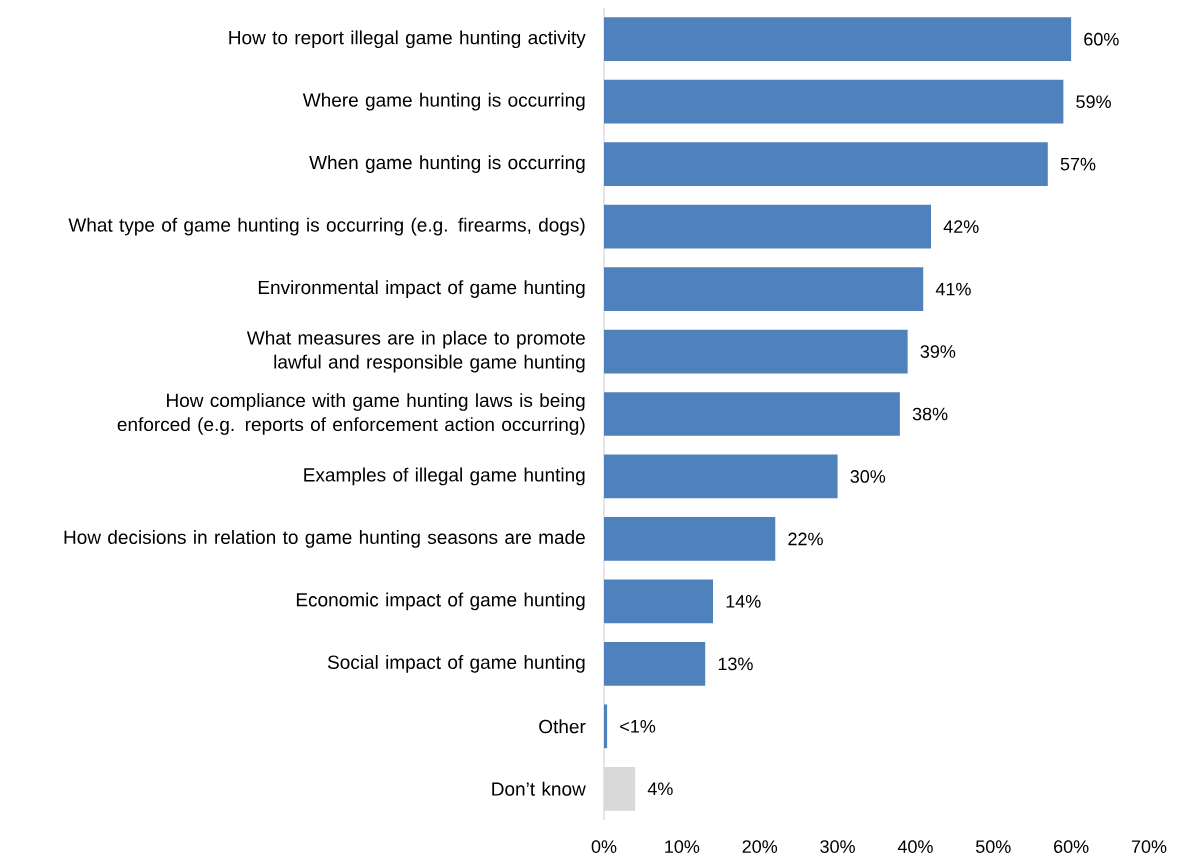 The width and height of the screenshot is (1177, 864). What do you see at coordinates (1093, 102) in the screenshot?
I see `data-label: 59%` at bounding box center [1093, 102].